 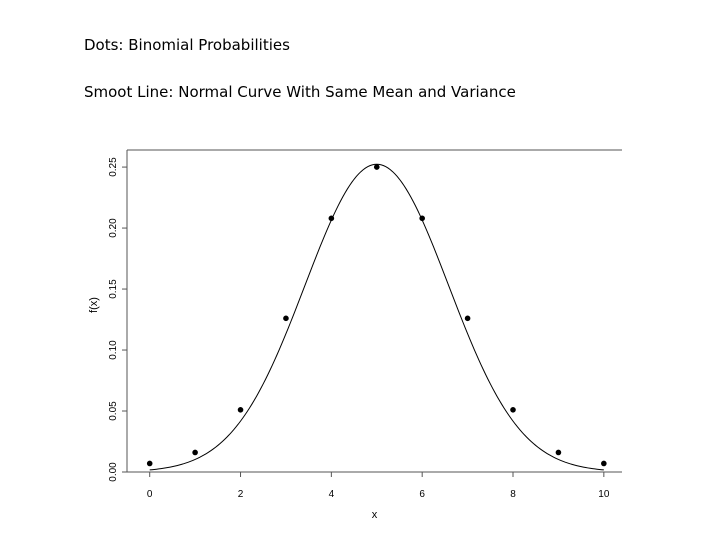 I want to click on y-tick-label: 0.15, so click(x=113, y=289).